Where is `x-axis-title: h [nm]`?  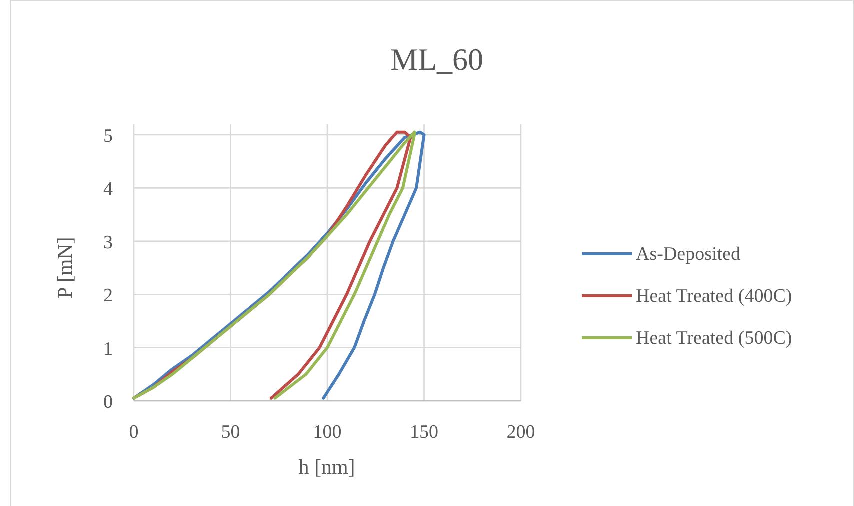
x-axis-title: h [nm] is located at coordinates (327, 467).